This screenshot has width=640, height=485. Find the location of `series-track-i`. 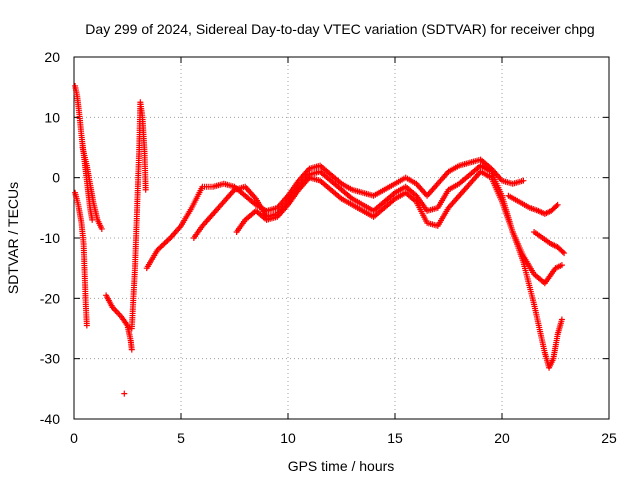

series-track-i is located at coordinates (533, 204).